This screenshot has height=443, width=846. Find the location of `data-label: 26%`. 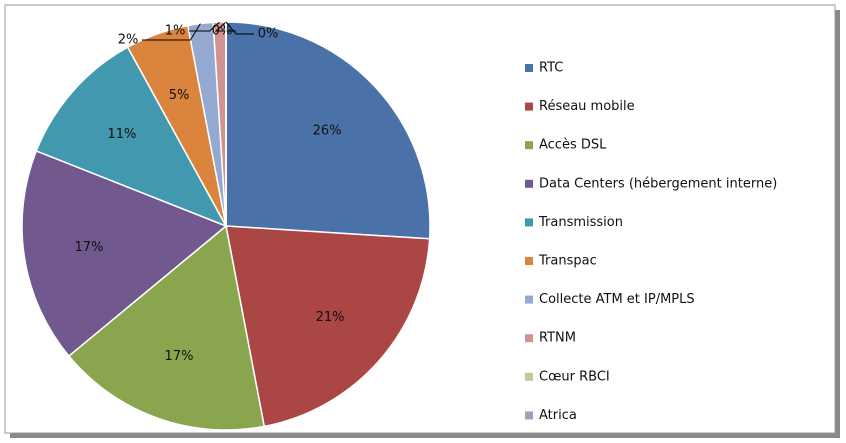

data-label: 26% is located at coordinates (327, 131).